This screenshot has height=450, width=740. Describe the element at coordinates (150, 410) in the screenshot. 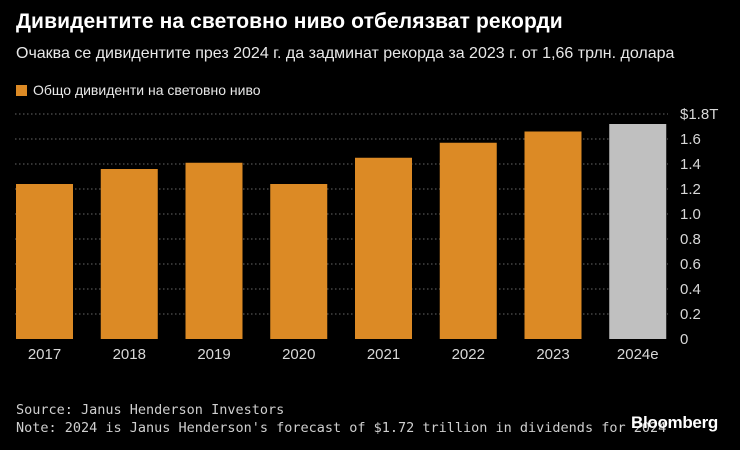

I see `source-note: Source: Janus Henderson Investors` at that location.